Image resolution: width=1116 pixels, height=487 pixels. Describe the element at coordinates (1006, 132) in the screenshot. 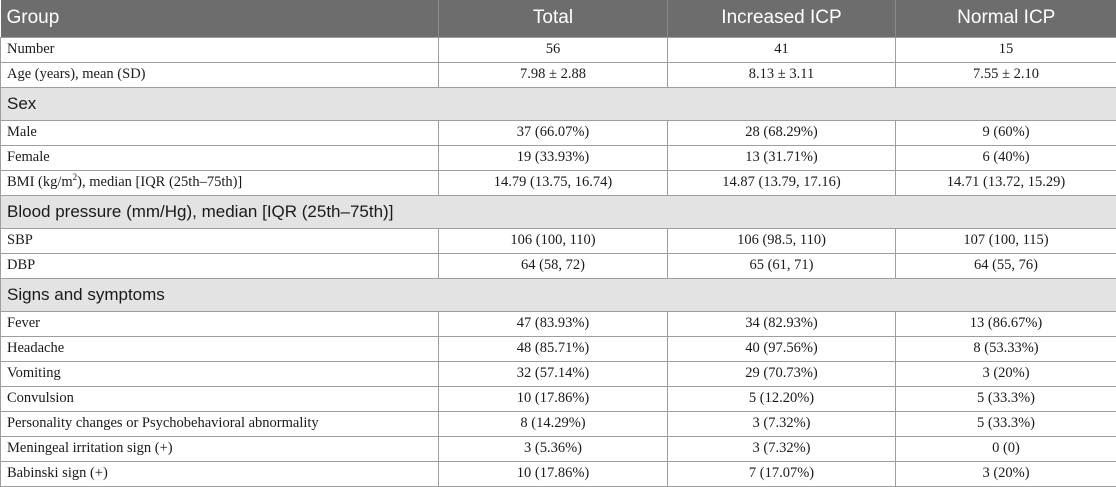

I see `cell-normal-icp: 9 (60%)` at that location.